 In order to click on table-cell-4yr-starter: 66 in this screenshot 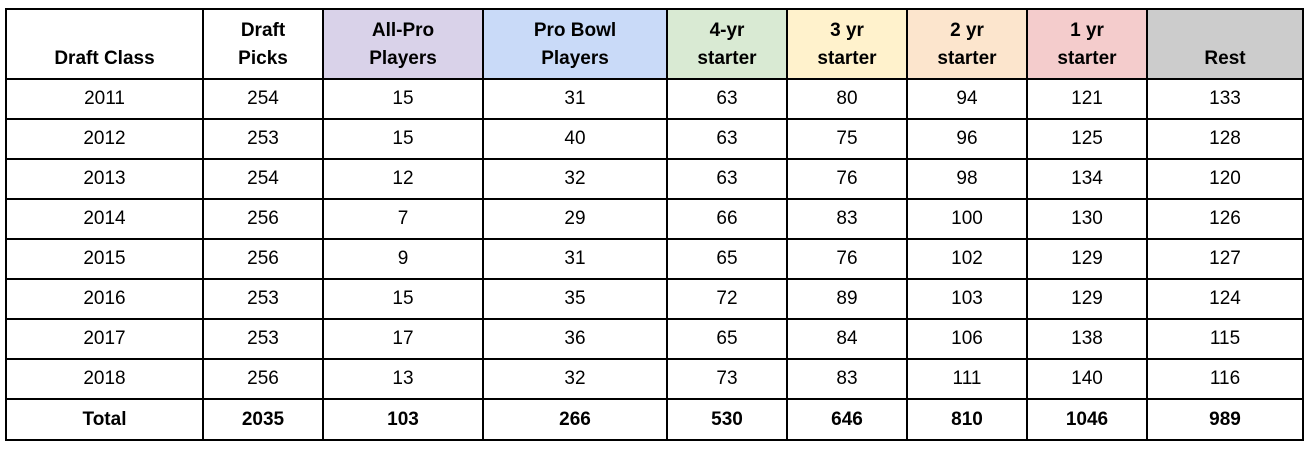, I will do `click(727, 219)`.